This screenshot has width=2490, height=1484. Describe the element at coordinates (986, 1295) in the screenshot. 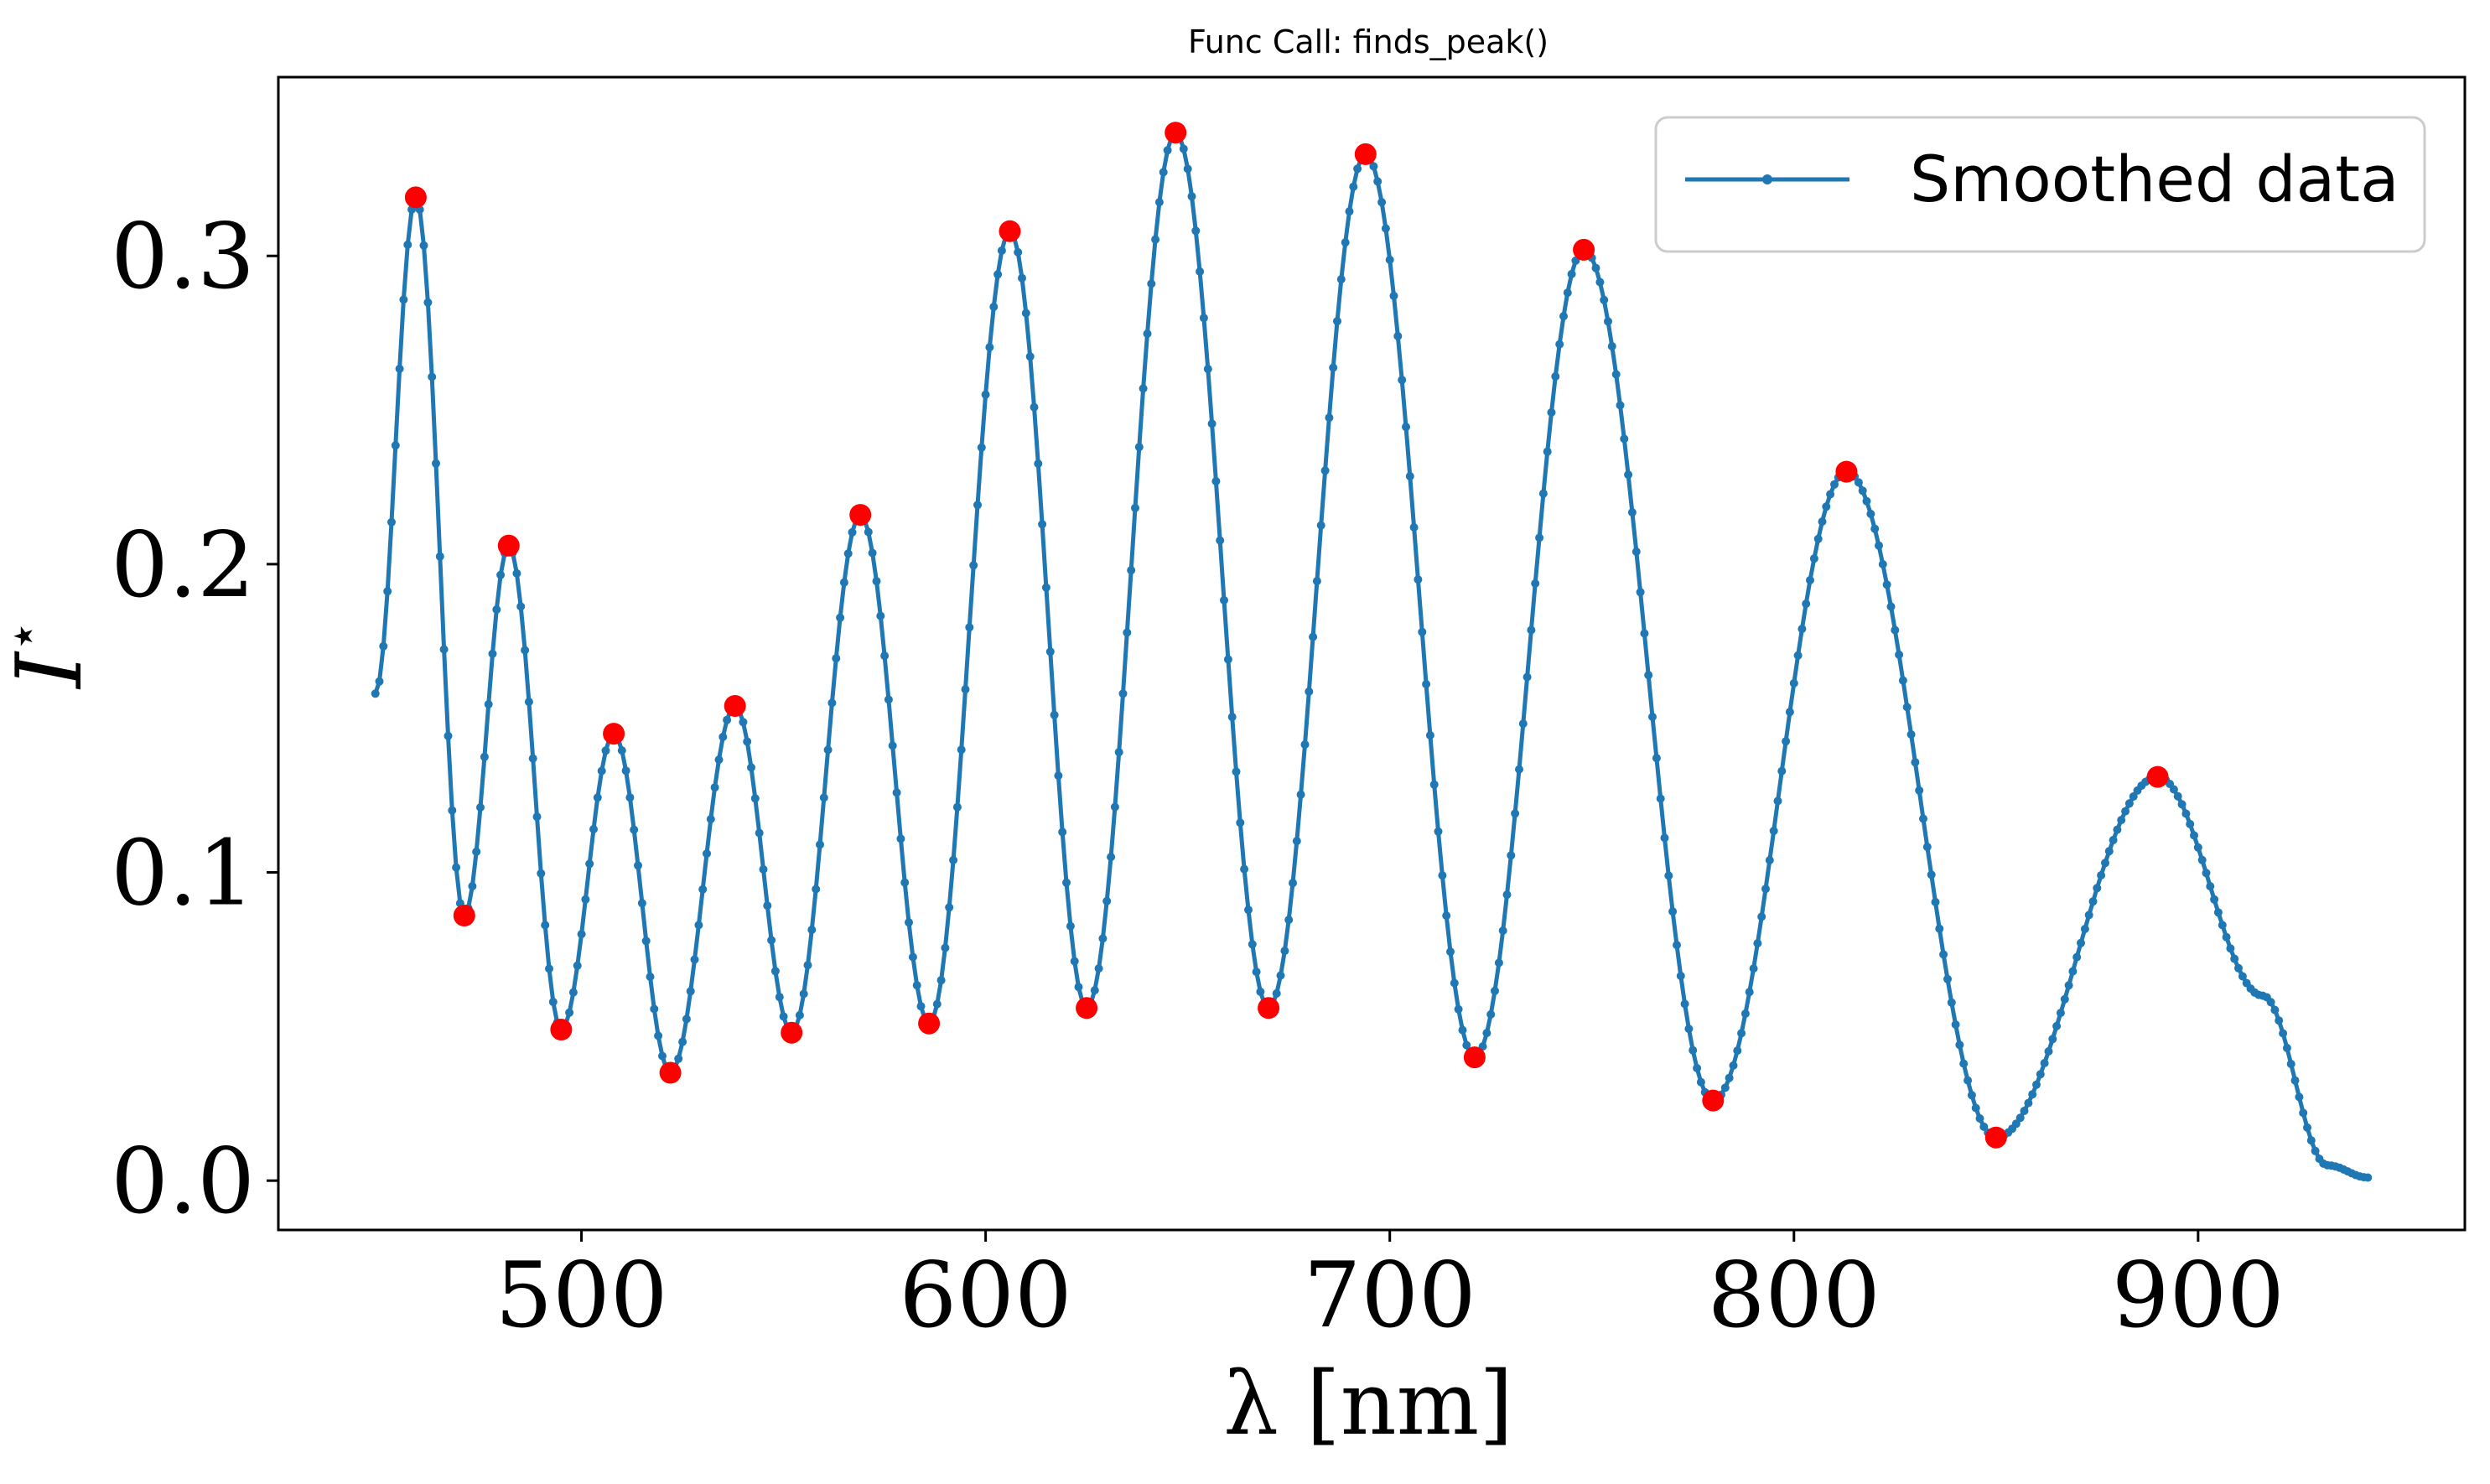

I see `x-tick-label: 600` at that location.